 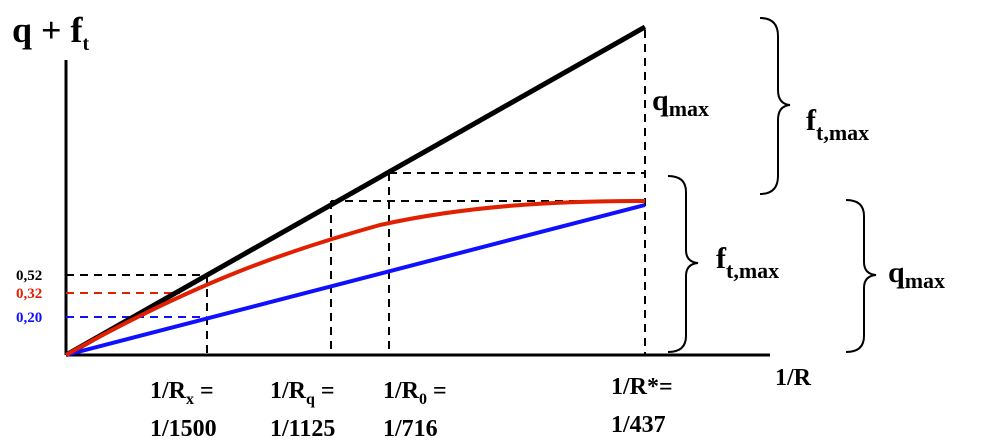 I want to click on label-q-max-far: qmax, so click(x=916, y=274).